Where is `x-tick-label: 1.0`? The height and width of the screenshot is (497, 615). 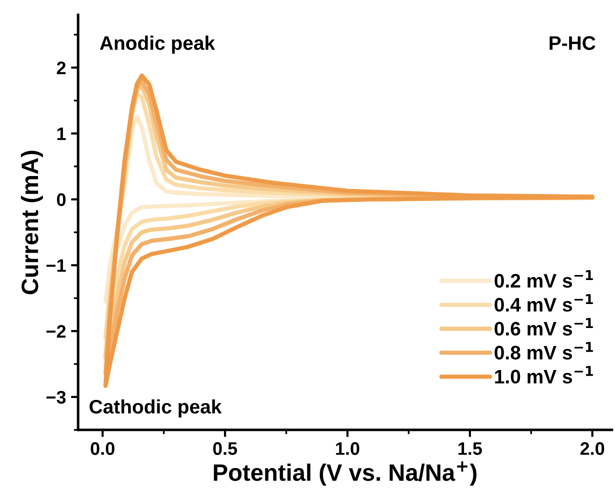 x-tick-label: 1.0 is located at coordinates (348, 448).